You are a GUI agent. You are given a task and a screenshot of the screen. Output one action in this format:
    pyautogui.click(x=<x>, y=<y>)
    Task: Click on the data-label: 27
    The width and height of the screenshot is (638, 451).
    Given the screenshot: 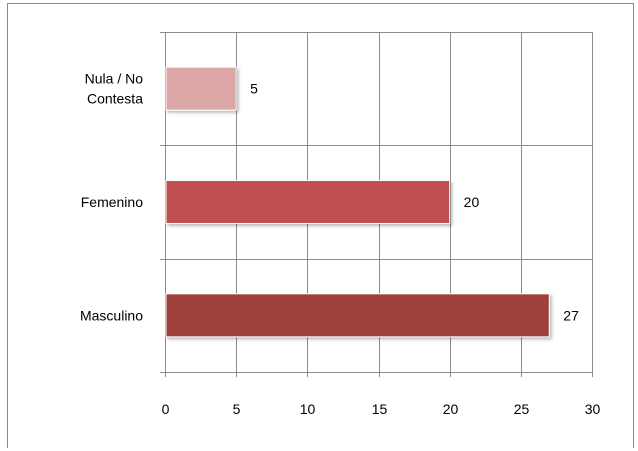 What is the action you would take?
    pyautogui.click(x=571, y=315)
    